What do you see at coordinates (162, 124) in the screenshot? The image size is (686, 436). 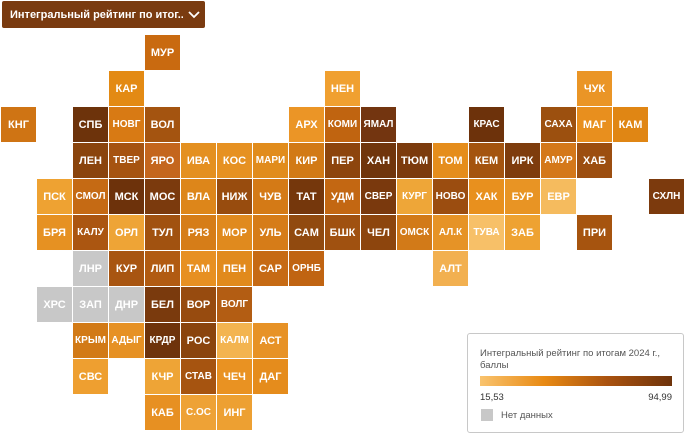 I see `region-tile: ВОЛ` at bounding box center [162, 124].